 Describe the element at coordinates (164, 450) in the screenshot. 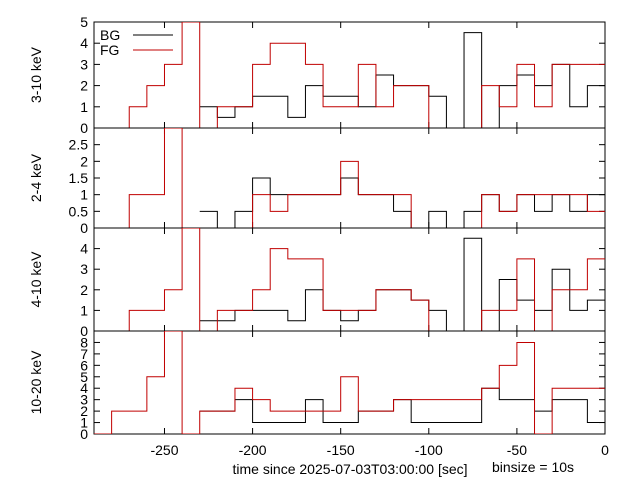

I see `x-tick-label: -250` at that location.